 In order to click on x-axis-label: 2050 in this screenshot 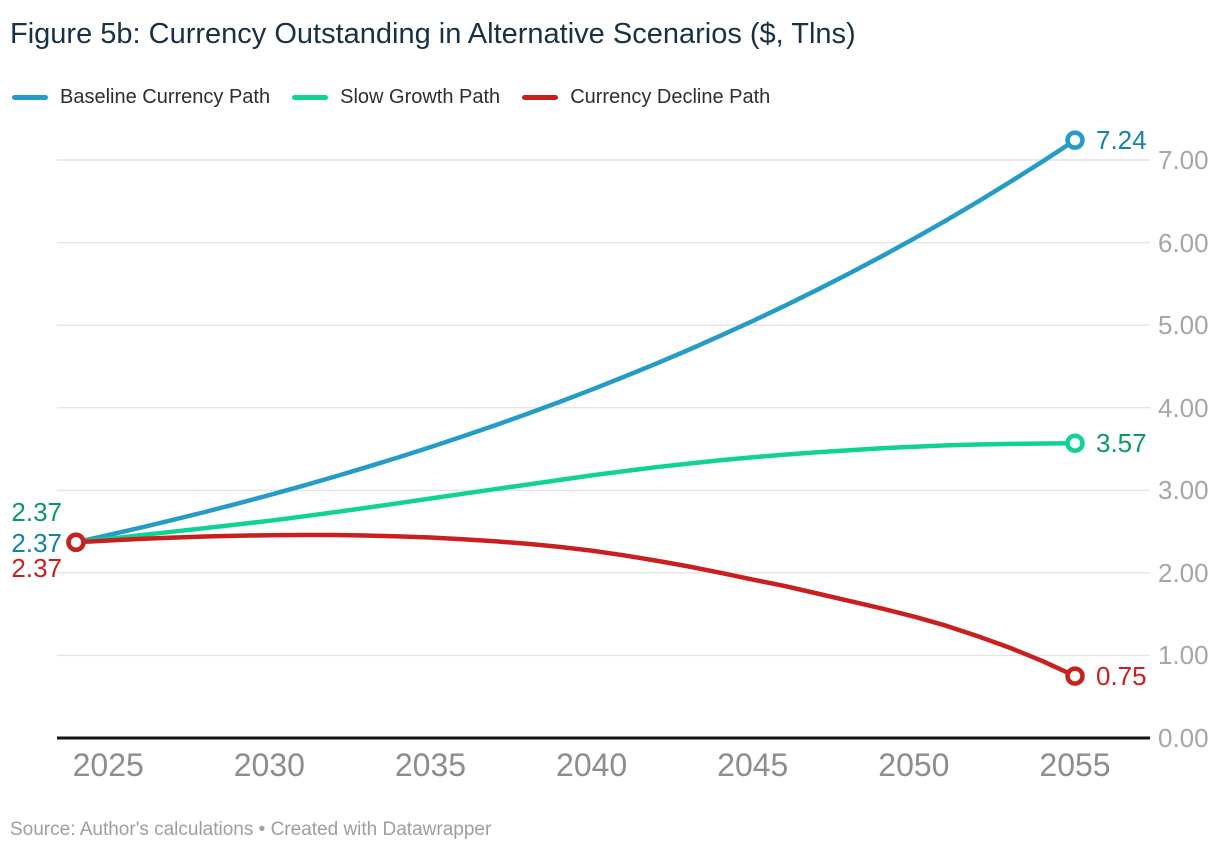, I will do `click(914, 765)`.